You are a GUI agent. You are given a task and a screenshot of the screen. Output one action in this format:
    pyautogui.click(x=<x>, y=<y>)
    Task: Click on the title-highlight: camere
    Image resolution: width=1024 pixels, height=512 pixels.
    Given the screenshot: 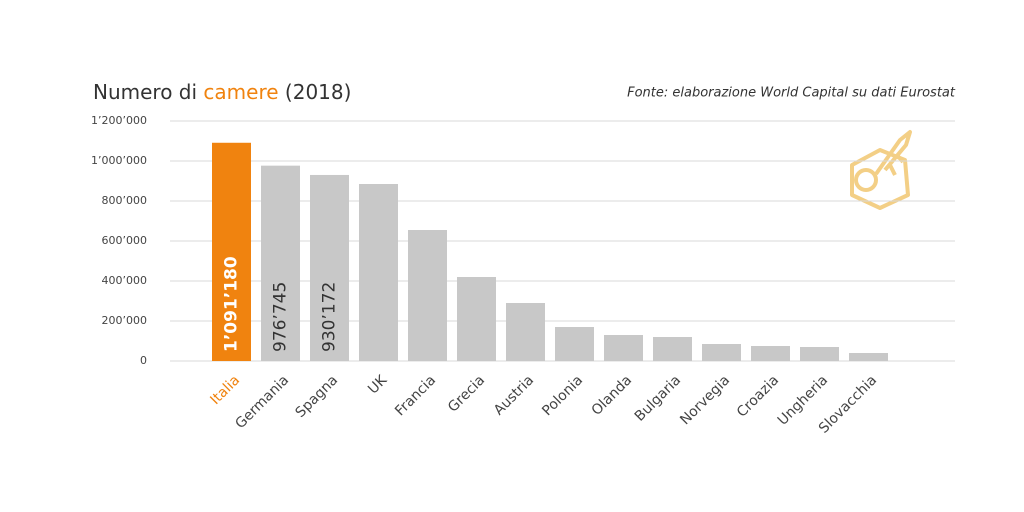 What is the action you would take?
    pyautogui.click(x=240, y=92)
    